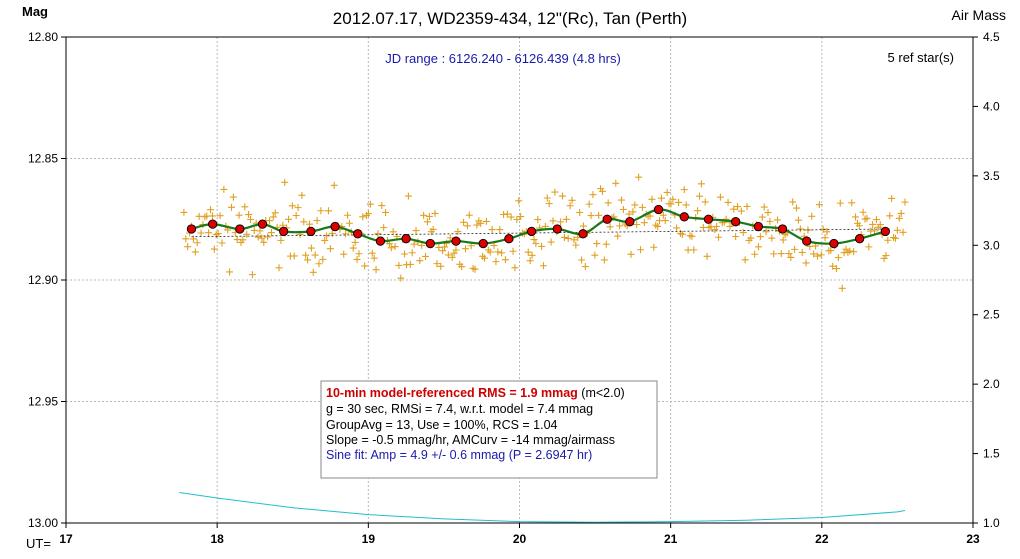 The height and width of the screenshot is (559, 1020). I want to click on x-tick-label: 21, so click(671, 539).